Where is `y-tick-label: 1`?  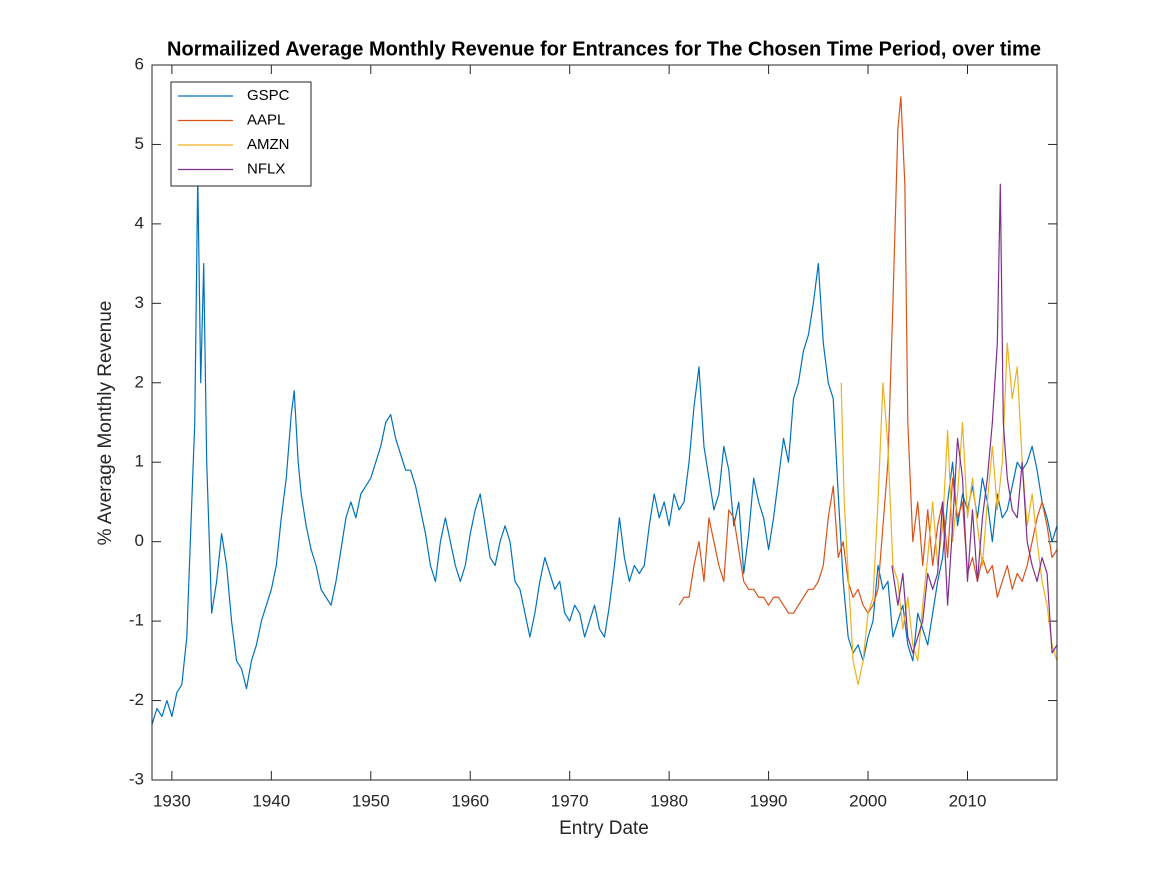 y-tick-label: 1 is located at coordinates (139, 461).